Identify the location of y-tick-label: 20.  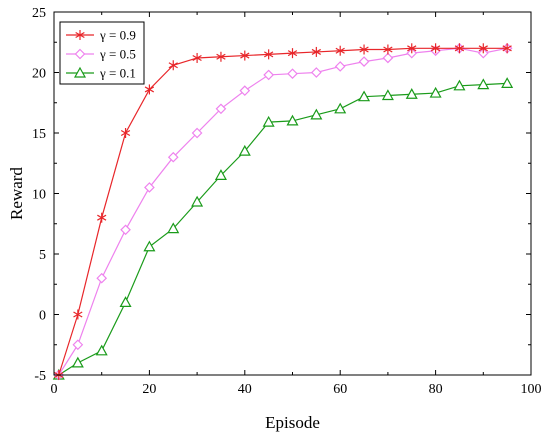
(39, 74).